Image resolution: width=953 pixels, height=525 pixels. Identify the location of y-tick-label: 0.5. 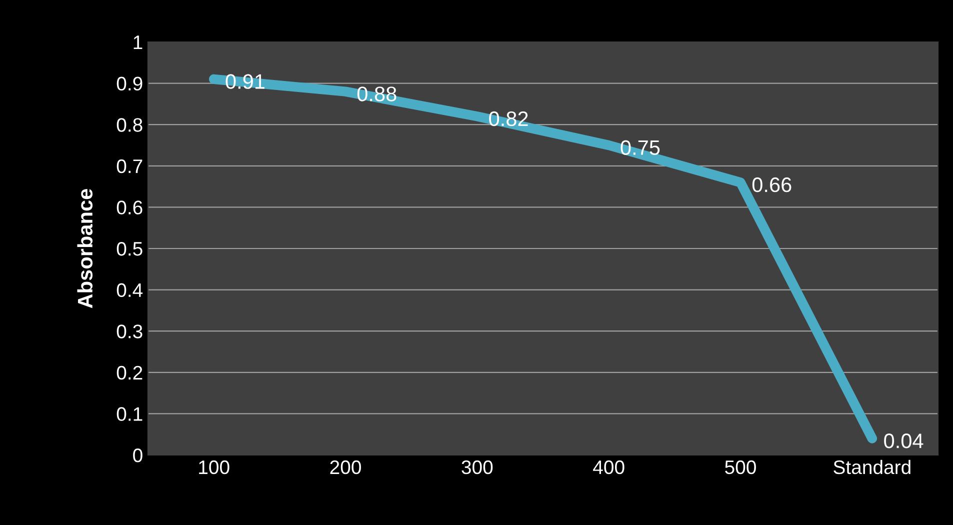
(129, 249).